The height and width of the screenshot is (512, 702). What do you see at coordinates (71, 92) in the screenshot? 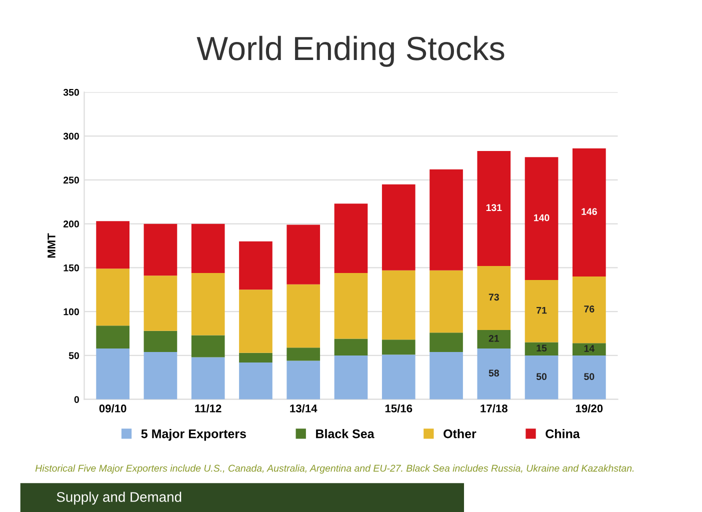
I see `y-tick-label: 350` at bounding box center [71, 92].